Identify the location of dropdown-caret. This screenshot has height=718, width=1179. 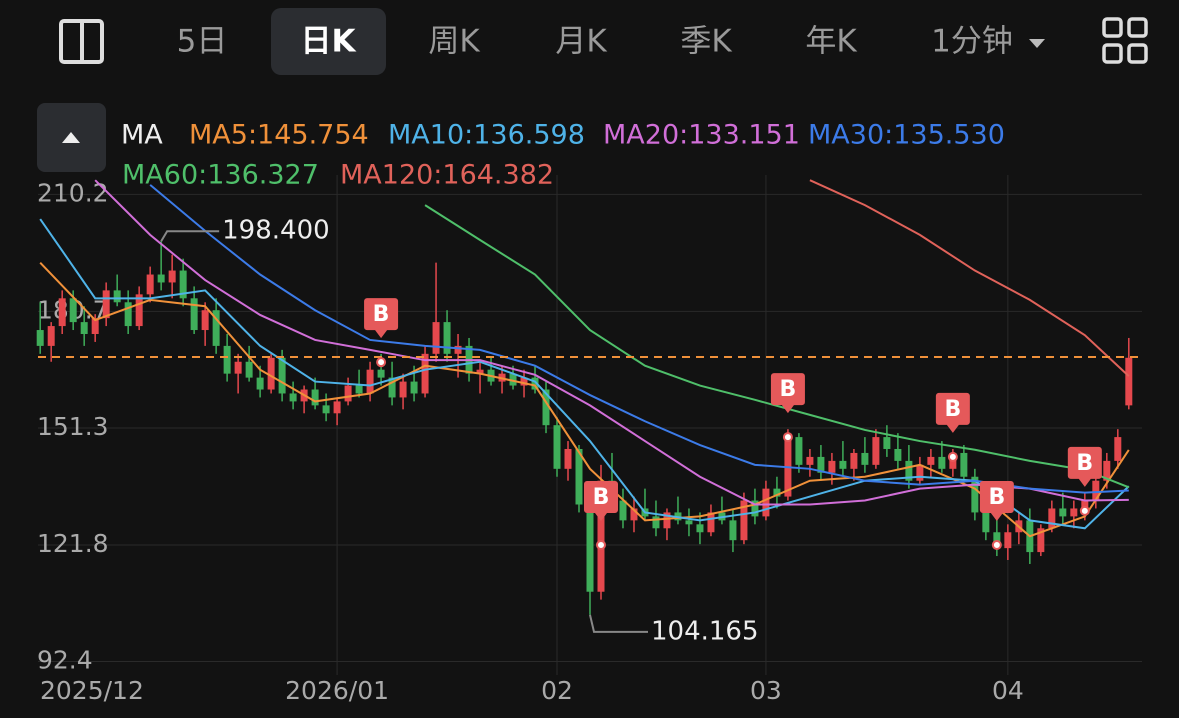
(1037, 43).